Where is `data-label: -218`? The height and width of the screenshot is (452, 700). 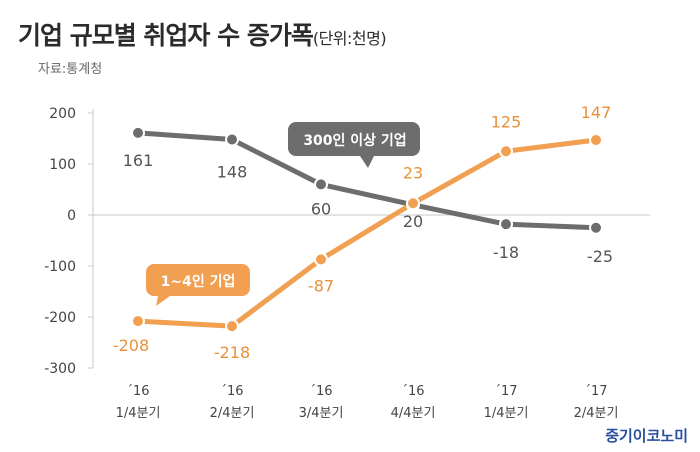
data-label: -218 is located at coordinates (232, 352).